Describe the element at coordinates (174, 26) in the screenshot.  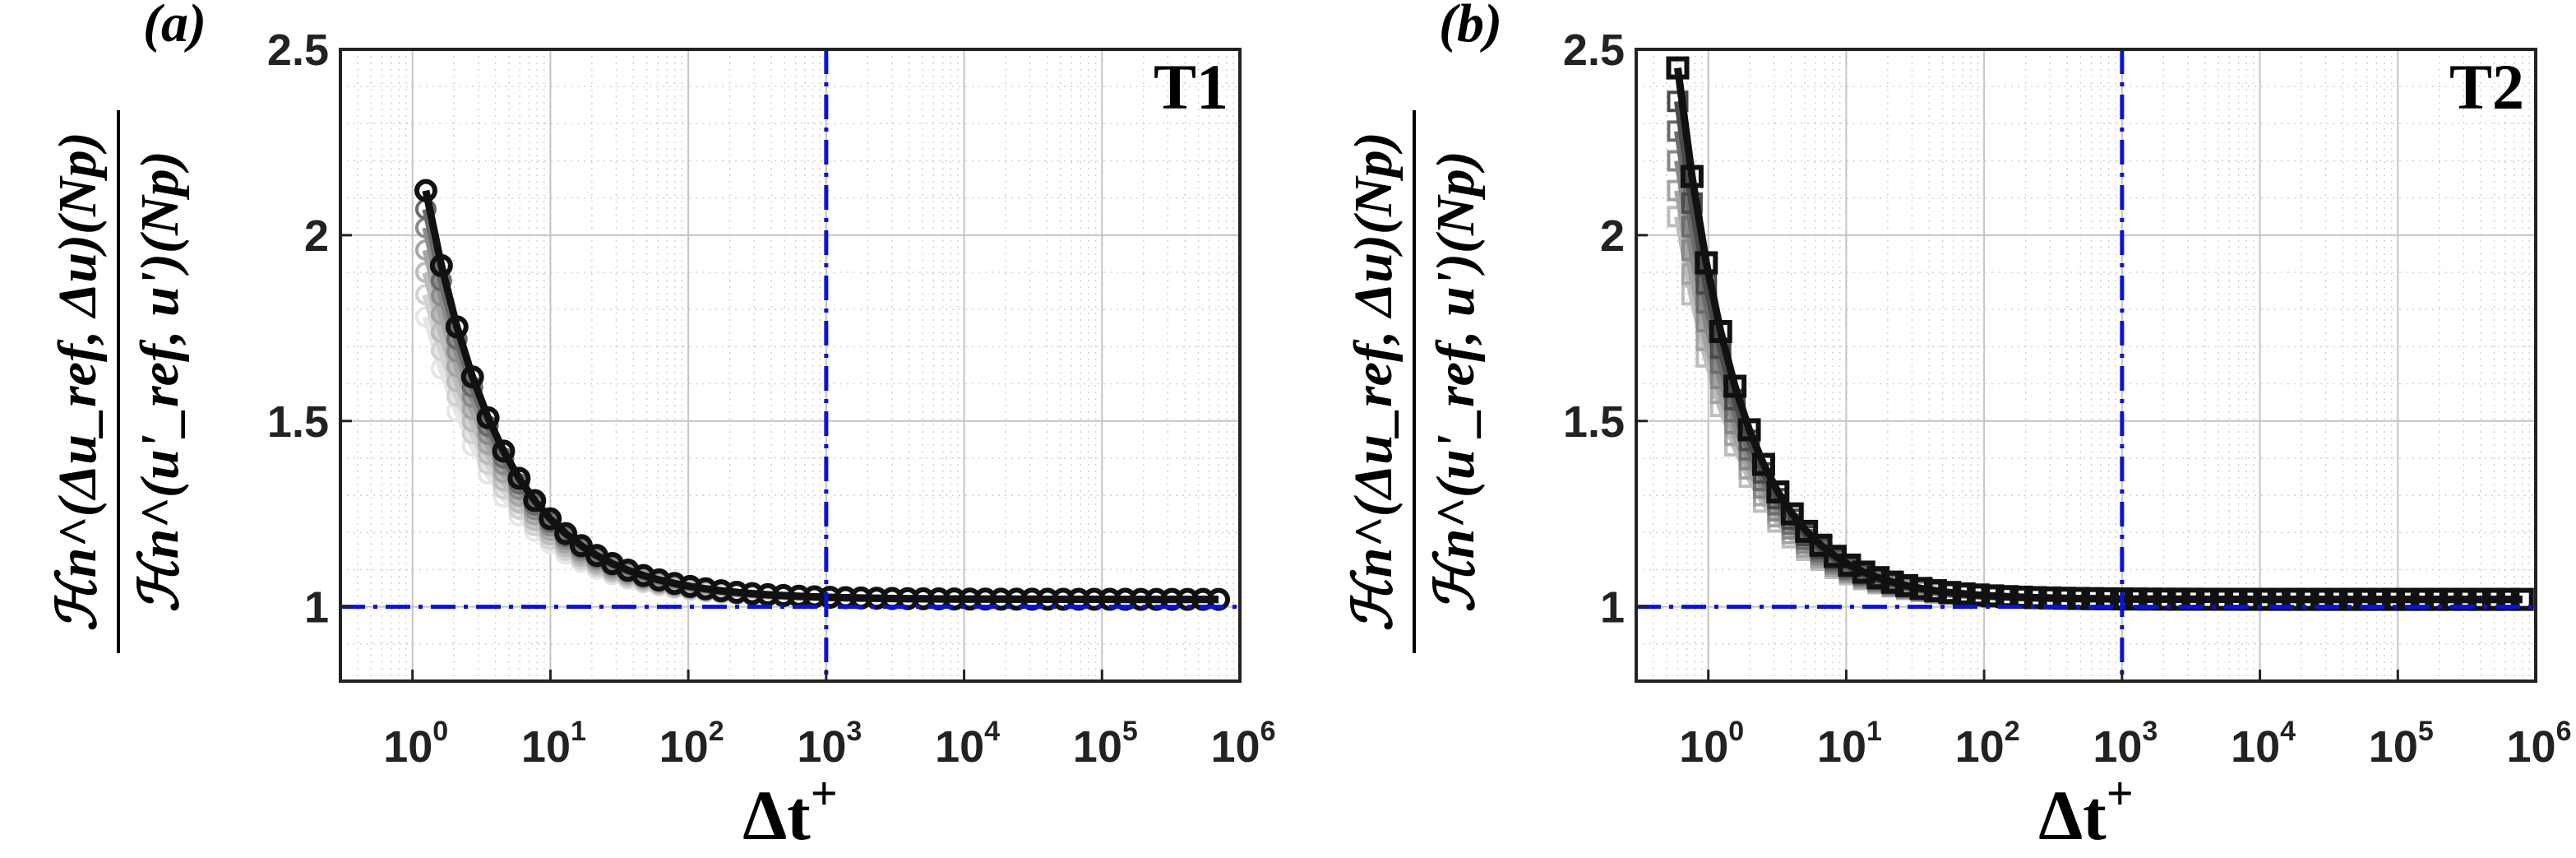
I see `panel-label: (a)` at that location.